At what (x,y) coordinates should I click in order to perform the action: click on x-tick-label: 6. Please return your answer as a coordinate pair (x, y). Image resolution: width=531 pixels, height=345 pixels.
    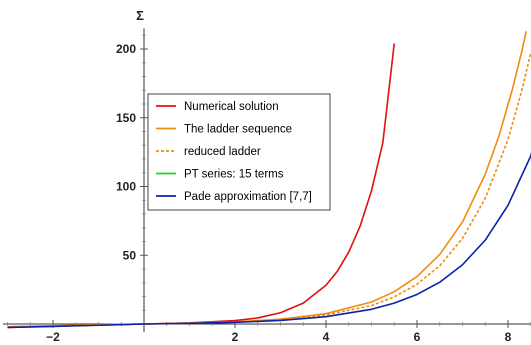
    Looking at the image, I should click on (417, 337).